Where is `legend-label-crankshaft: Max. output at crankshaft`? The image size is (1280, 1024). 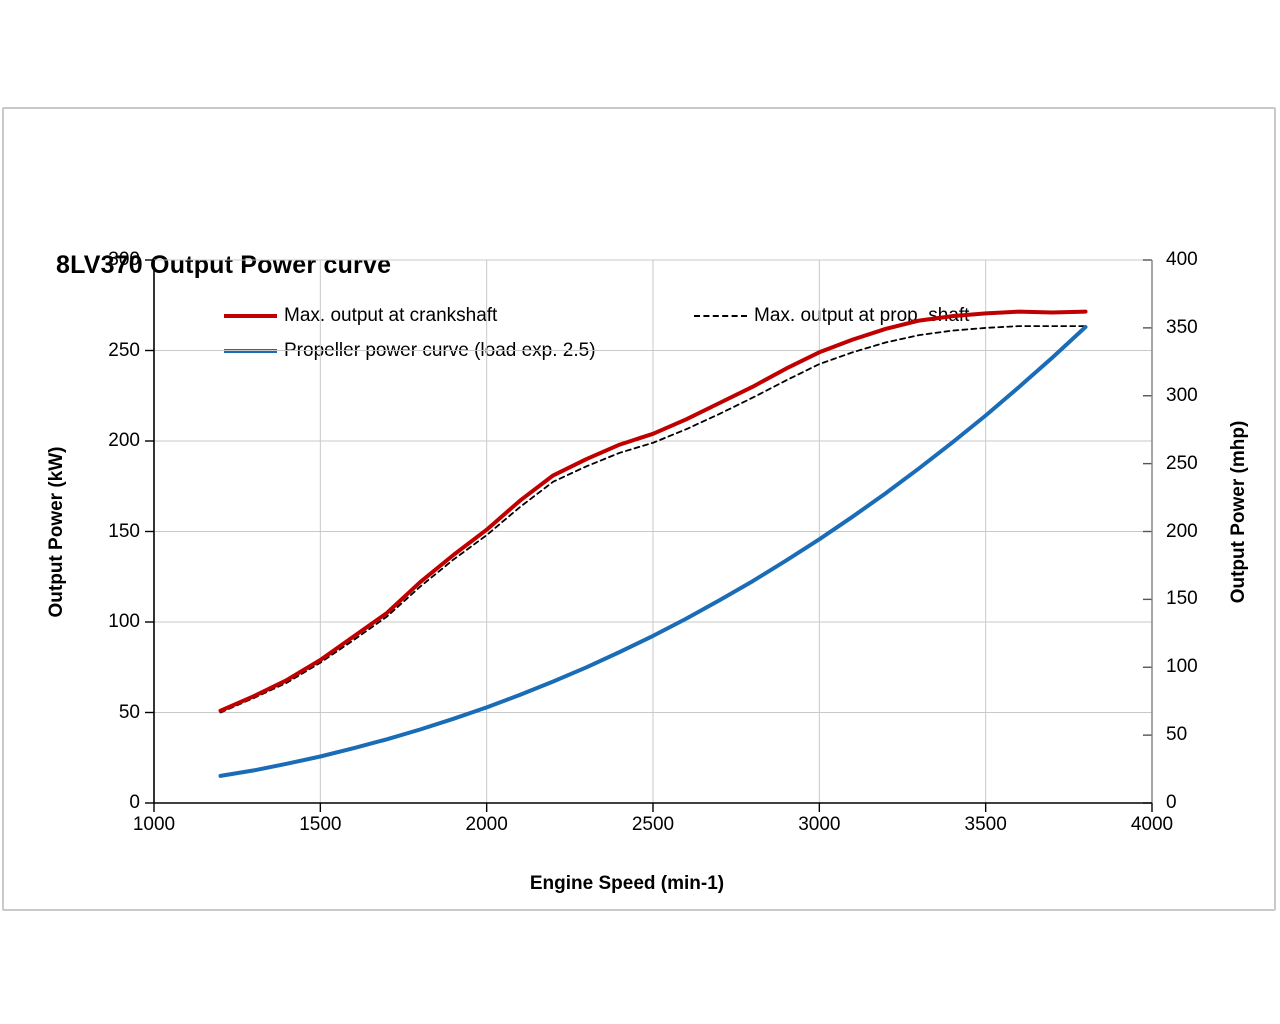
legend-label-crankshaft: Max. output at crankshaft is located at coordinates (391, 315).